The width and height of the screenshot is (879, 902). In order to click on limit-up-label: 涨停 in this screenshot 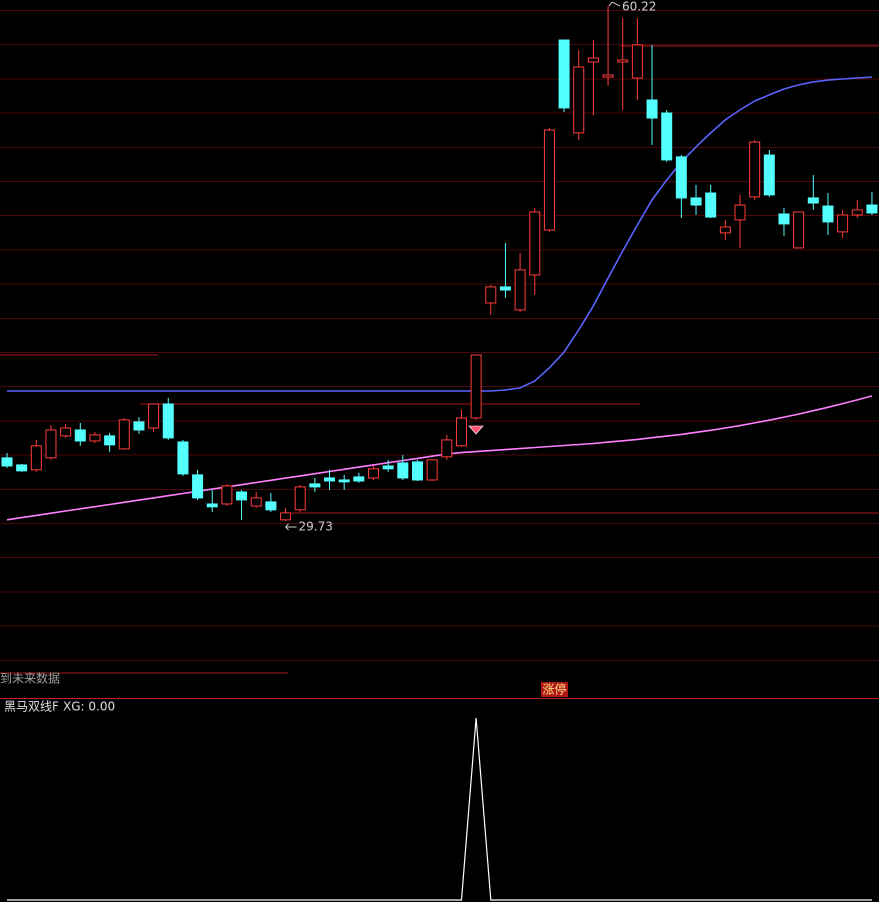, I will do `click(554, 689)`.